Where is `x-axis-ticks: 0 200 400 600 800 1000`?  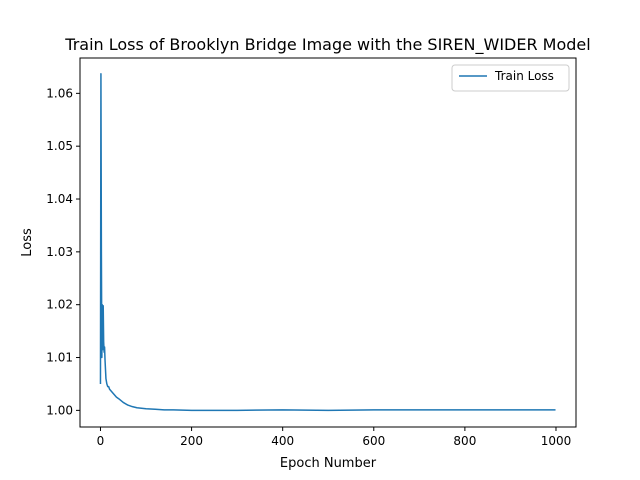
x-axis-ticks: 0 200 400 600 800 1000 is located at coordinates (334, 437).